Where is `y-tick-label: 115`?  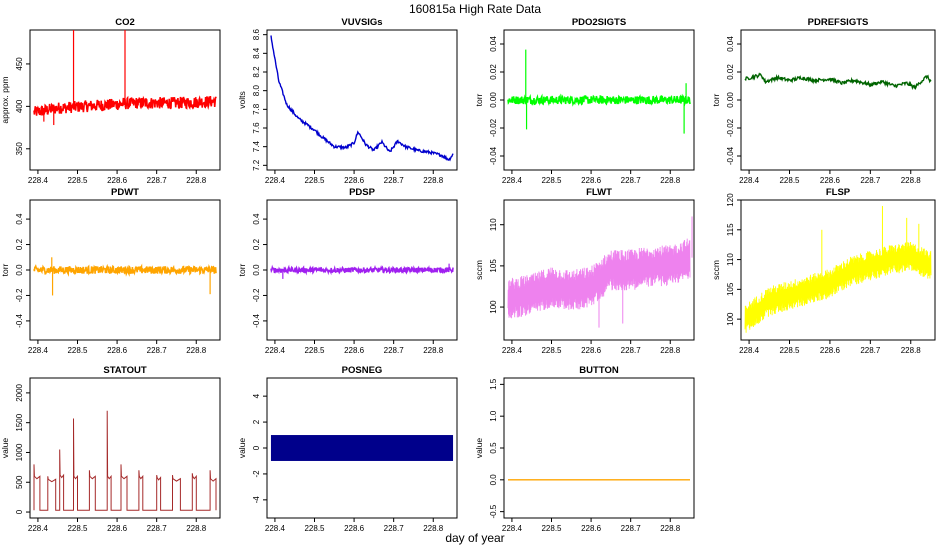 y-tick-label: 115 is located at coordinates (730, 229).